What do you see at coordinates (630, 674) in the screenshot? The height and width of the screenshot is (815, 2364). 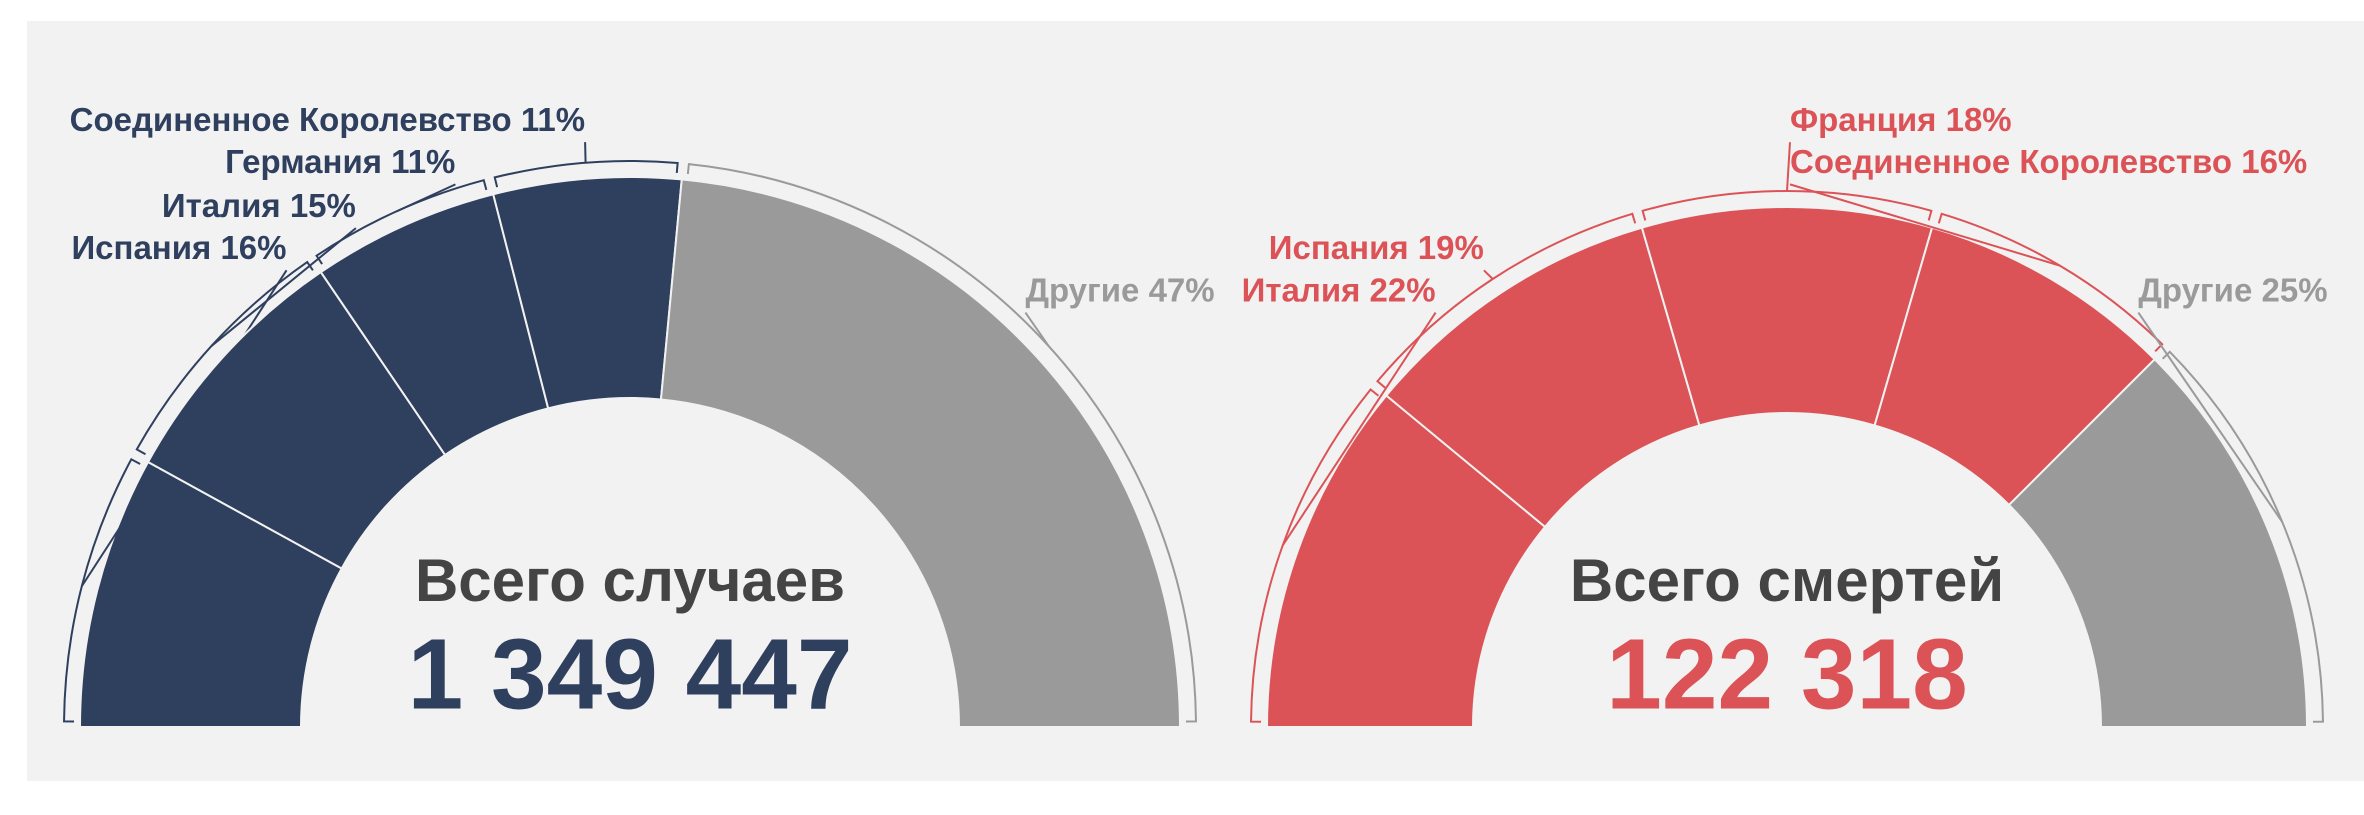 I see `center-total: 1 349 447` at bounding box center [630, 674].